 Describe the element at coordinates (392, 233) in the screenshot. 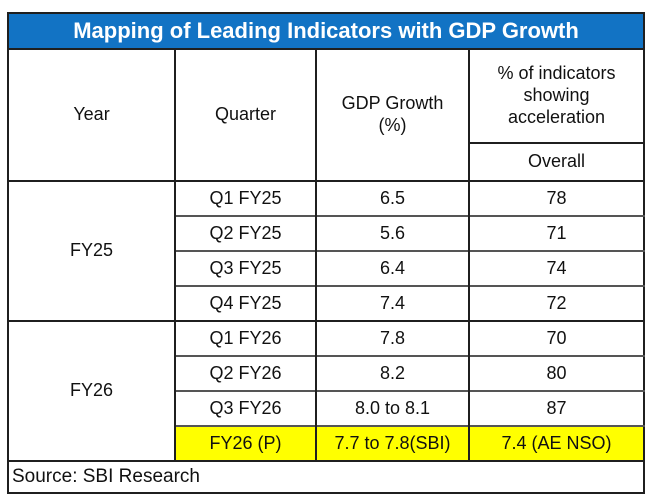

I see `gdp-cell: 5.6` at that location.